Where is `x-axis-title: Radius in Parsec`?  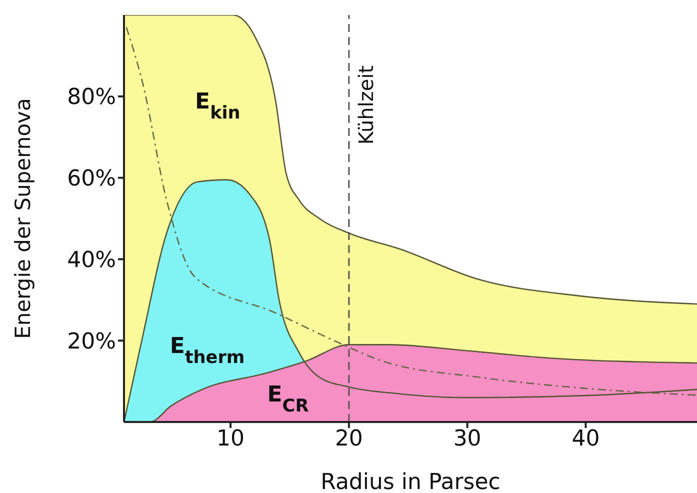
x-axis-title: Radius in Parsec is located at coordinates (410, 481).